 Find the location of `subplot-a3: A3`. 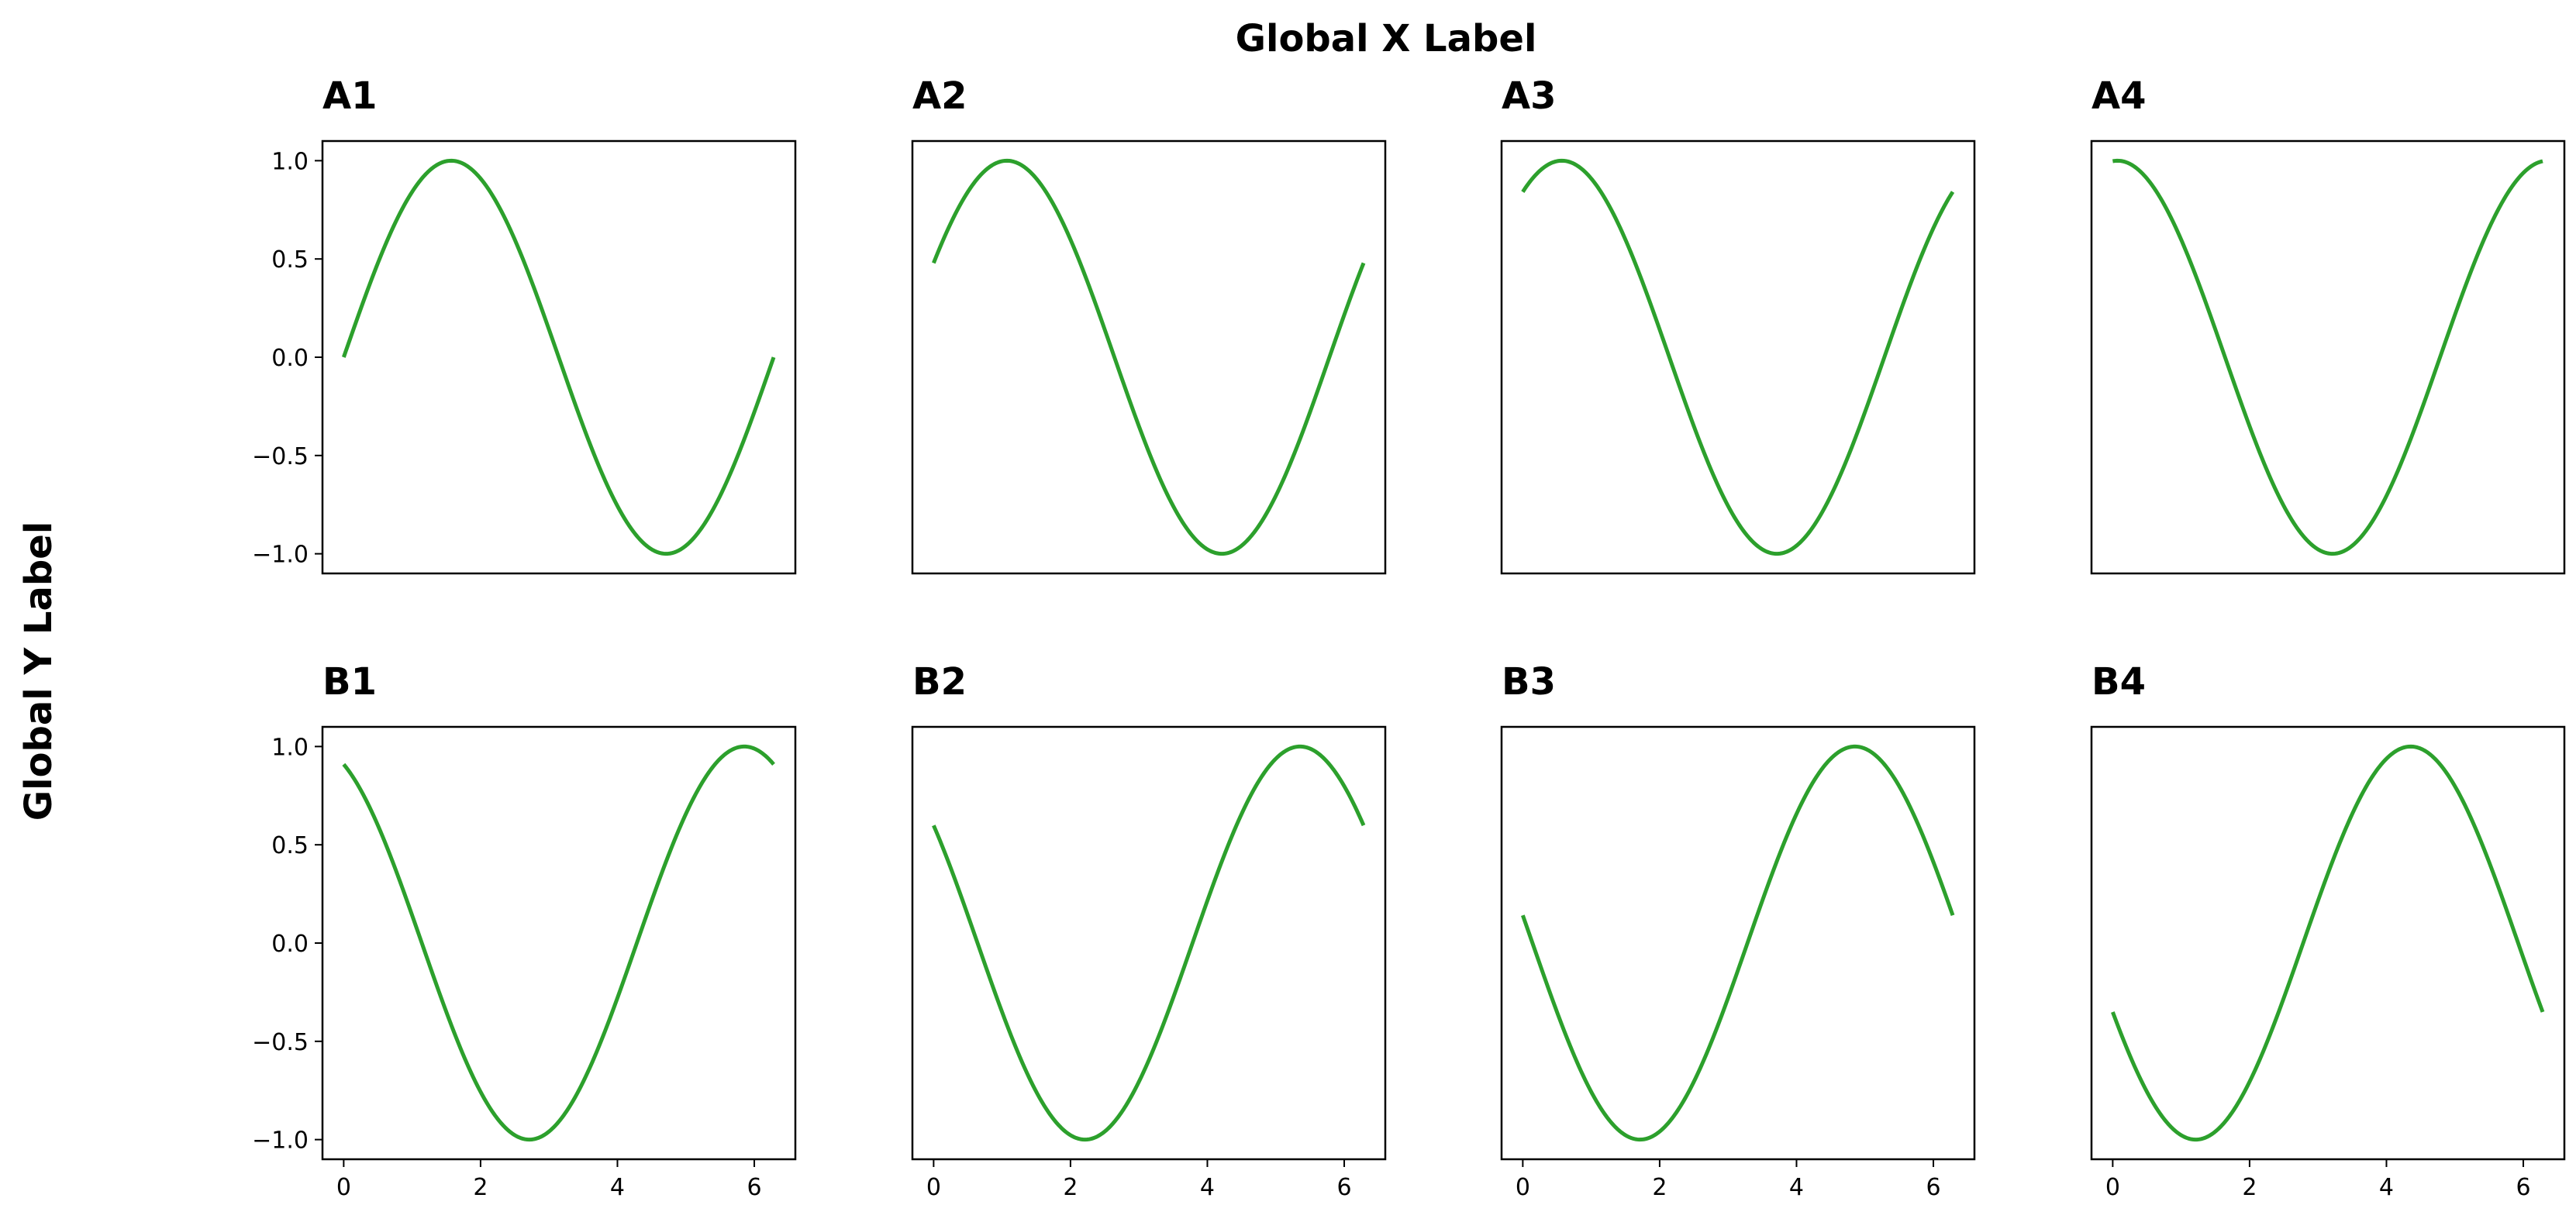

subplot-a3: A3 is located at coordinates (1738, 324).